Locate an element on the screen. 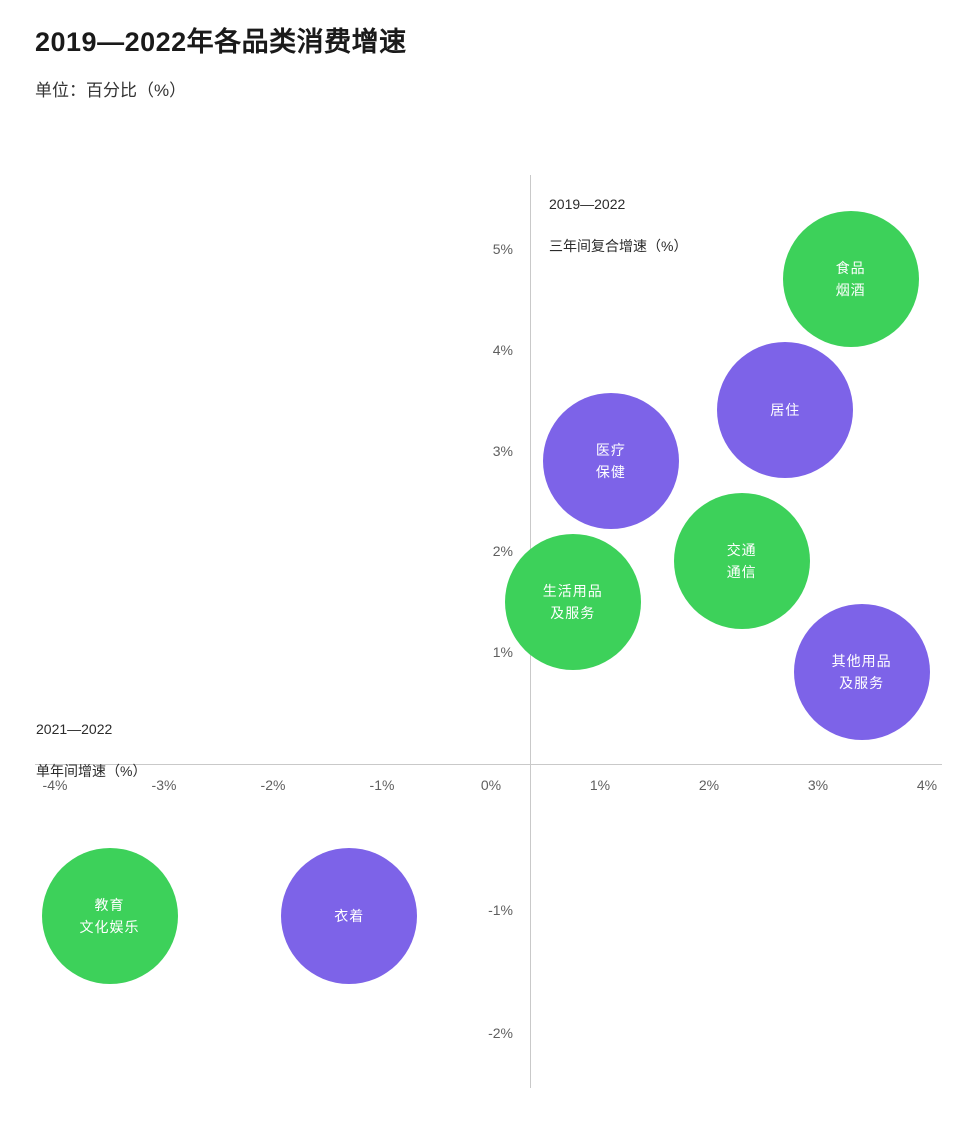  x-tick-label: 0% is located at coordinates (491, 785).